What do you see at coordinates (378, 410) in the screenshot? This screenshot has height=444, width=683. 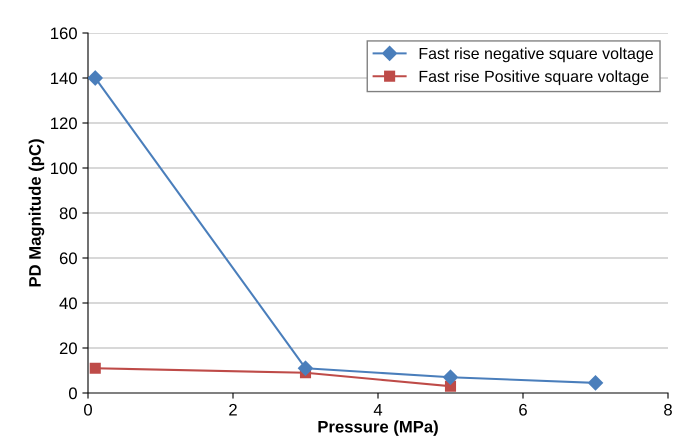 I see `x-tick-label: 4` at bounding box center [378, 410].